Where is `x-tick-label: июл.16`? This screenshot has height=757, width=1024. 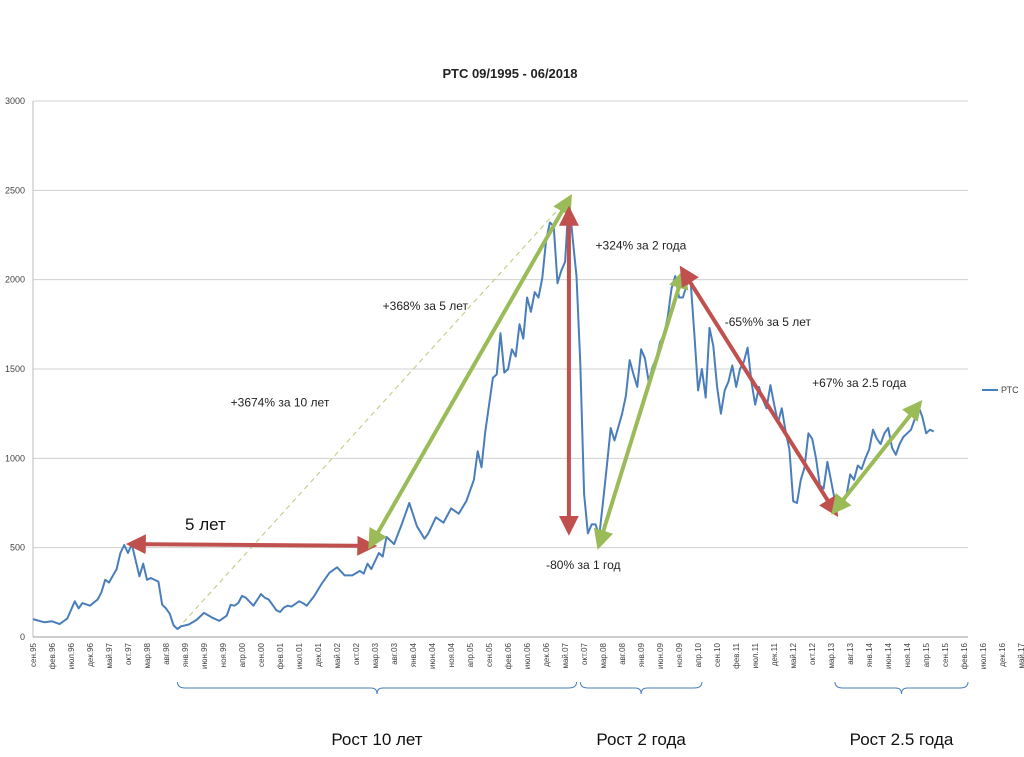
x-tick-label: июл.16 is located at coordinates (983, 655).